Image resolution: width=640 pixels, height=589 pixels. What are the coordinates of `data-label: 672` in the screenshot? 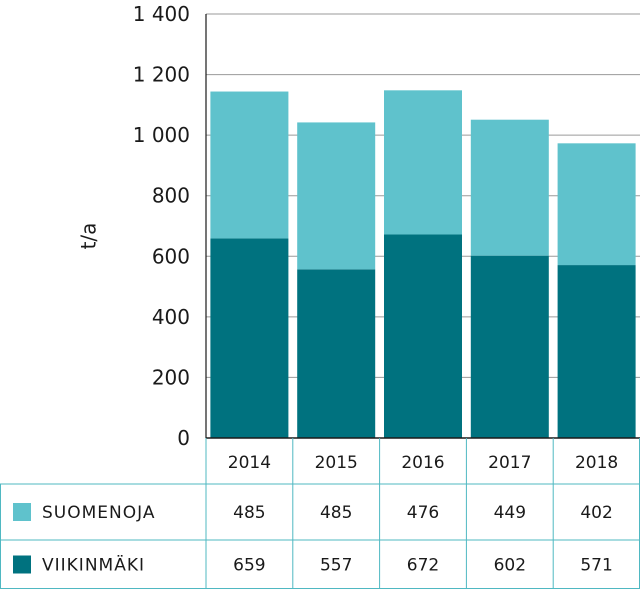 It's located at (423, 566).